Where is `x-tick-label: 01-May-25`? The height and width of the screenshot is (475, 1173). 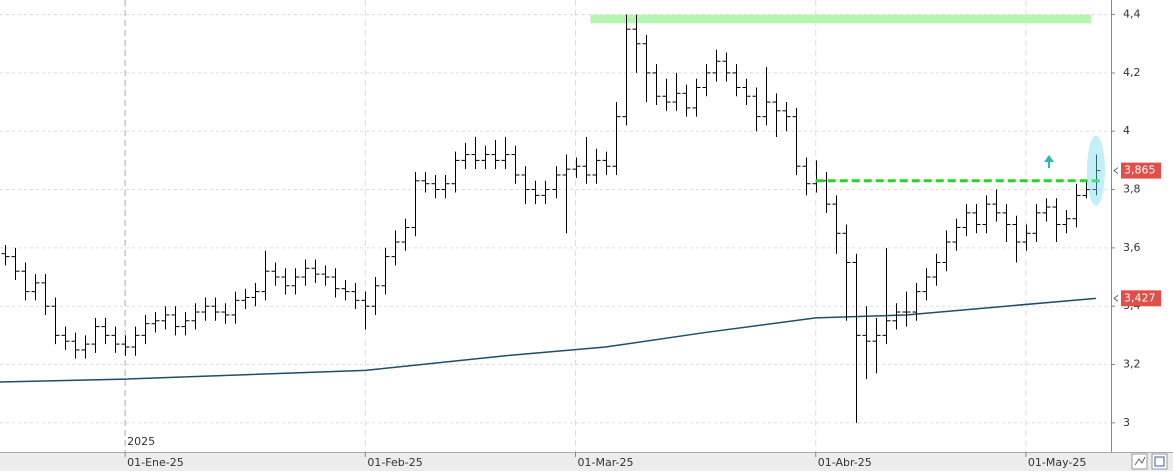
x-tick-label: 01-May-25 is located at coordinates (1057, 462).